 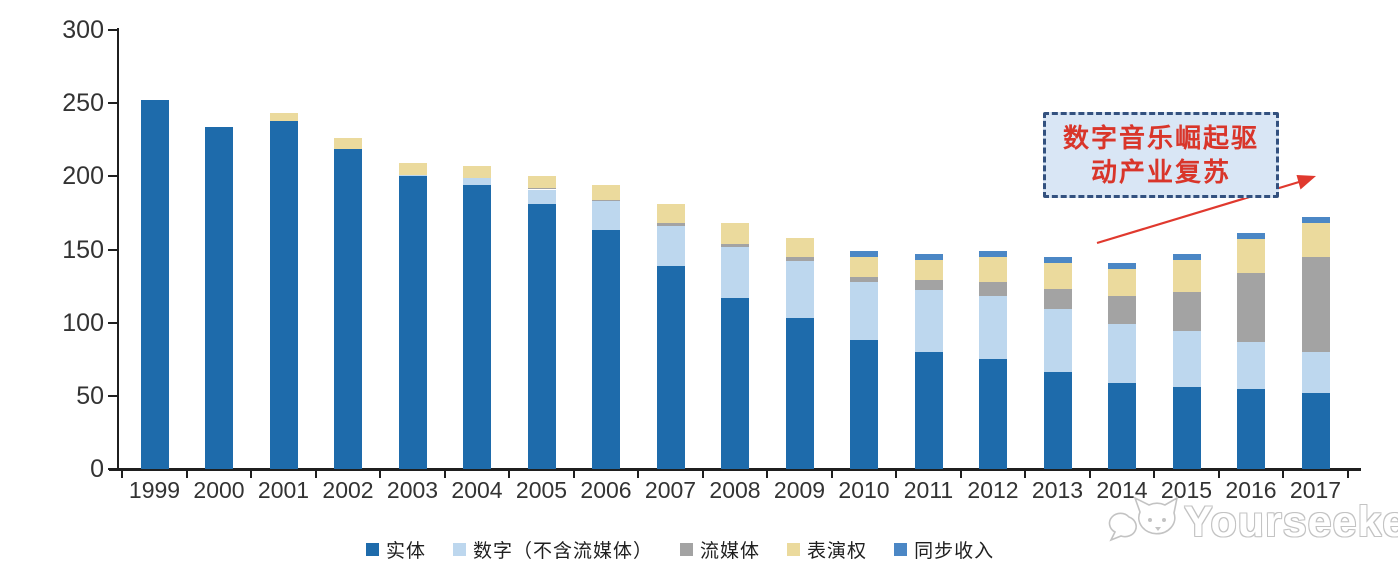 What do you see at coordinates (1057, 490) in the screenshot?
I see `x-axis-label: 2013` at bounding box center [1057, 490].